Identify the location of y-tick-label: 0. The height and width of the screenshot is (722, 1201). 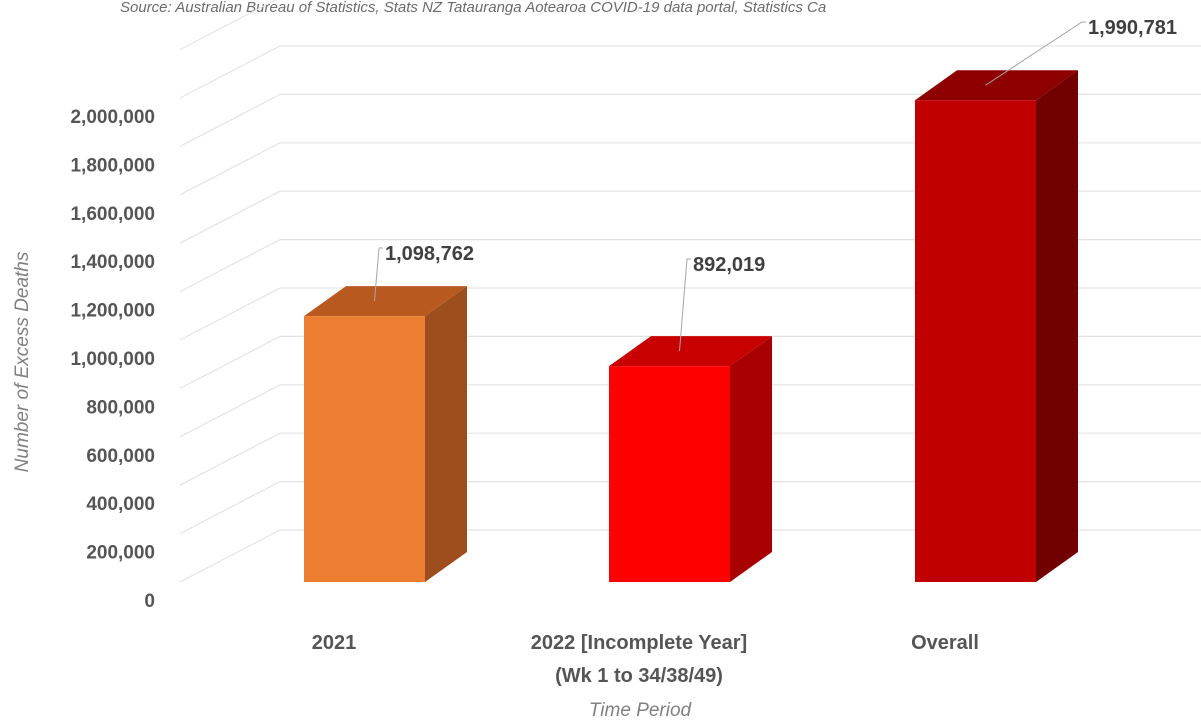
(149, 601).